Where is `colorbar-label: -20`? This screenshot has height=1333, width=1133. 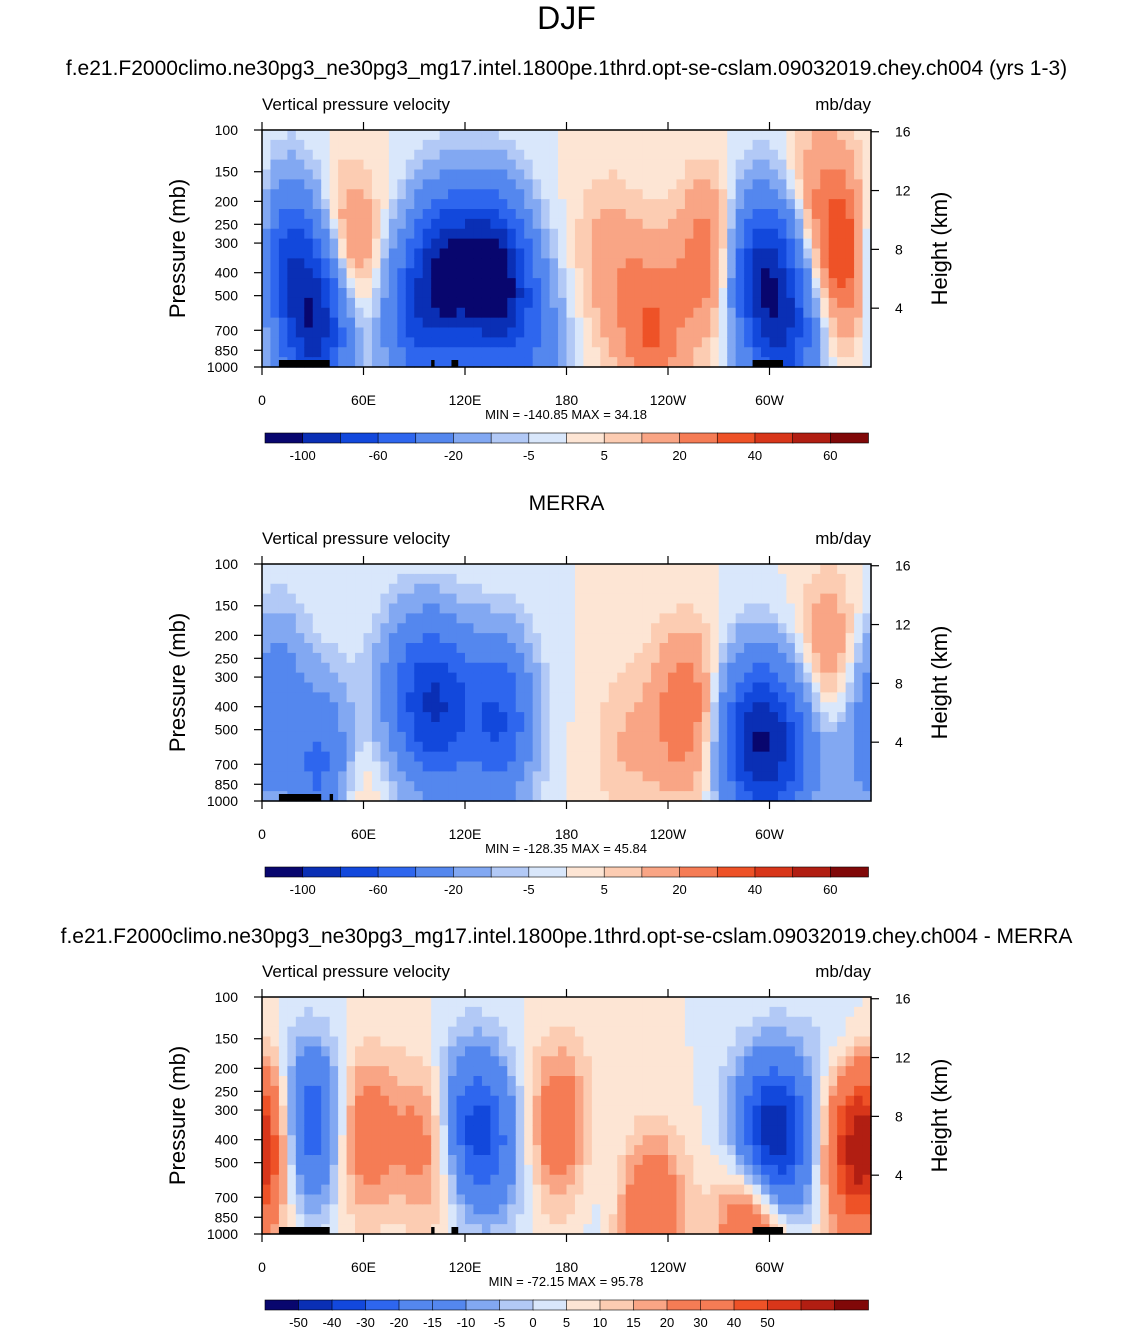
colorbar-label: -20 is located at coordinates (453, 455).